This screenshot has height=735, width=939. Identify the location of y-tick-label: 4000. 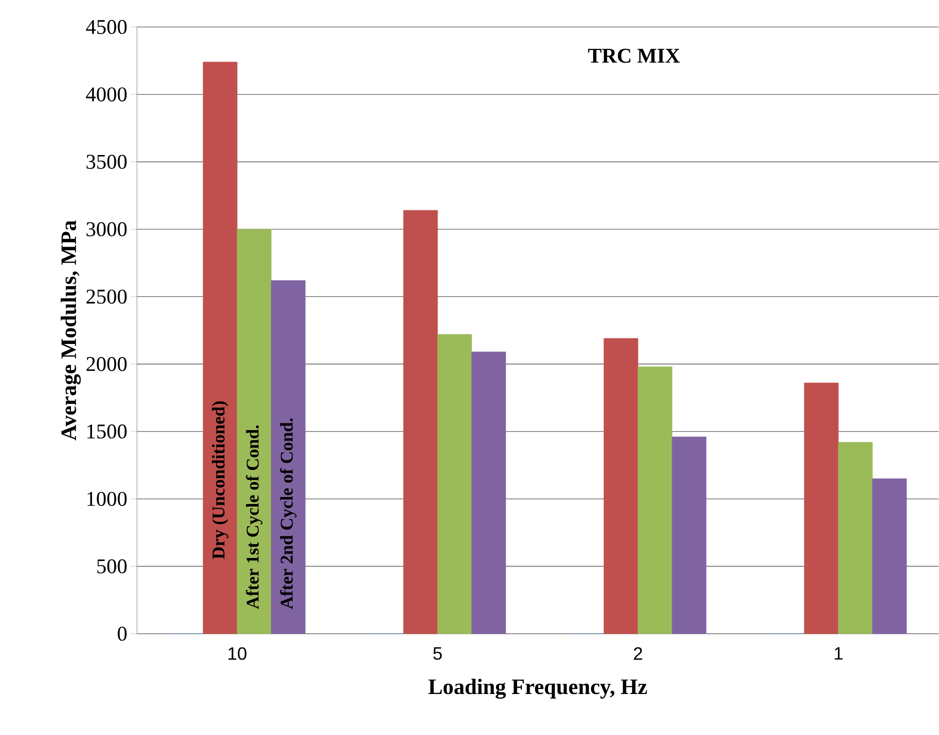
(106, 94).